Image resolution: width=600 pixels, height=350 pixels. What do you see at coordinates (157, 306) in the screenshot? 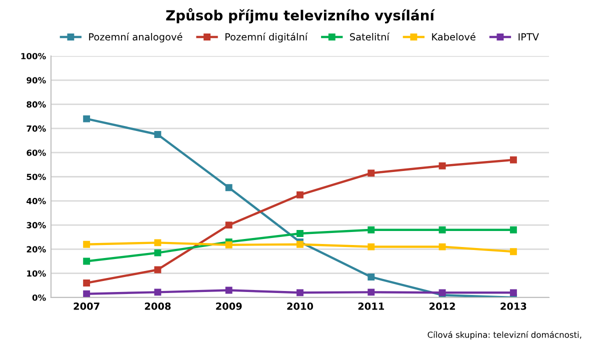
I see `x-tick-label: 2008` at bounding box center [157, 306].